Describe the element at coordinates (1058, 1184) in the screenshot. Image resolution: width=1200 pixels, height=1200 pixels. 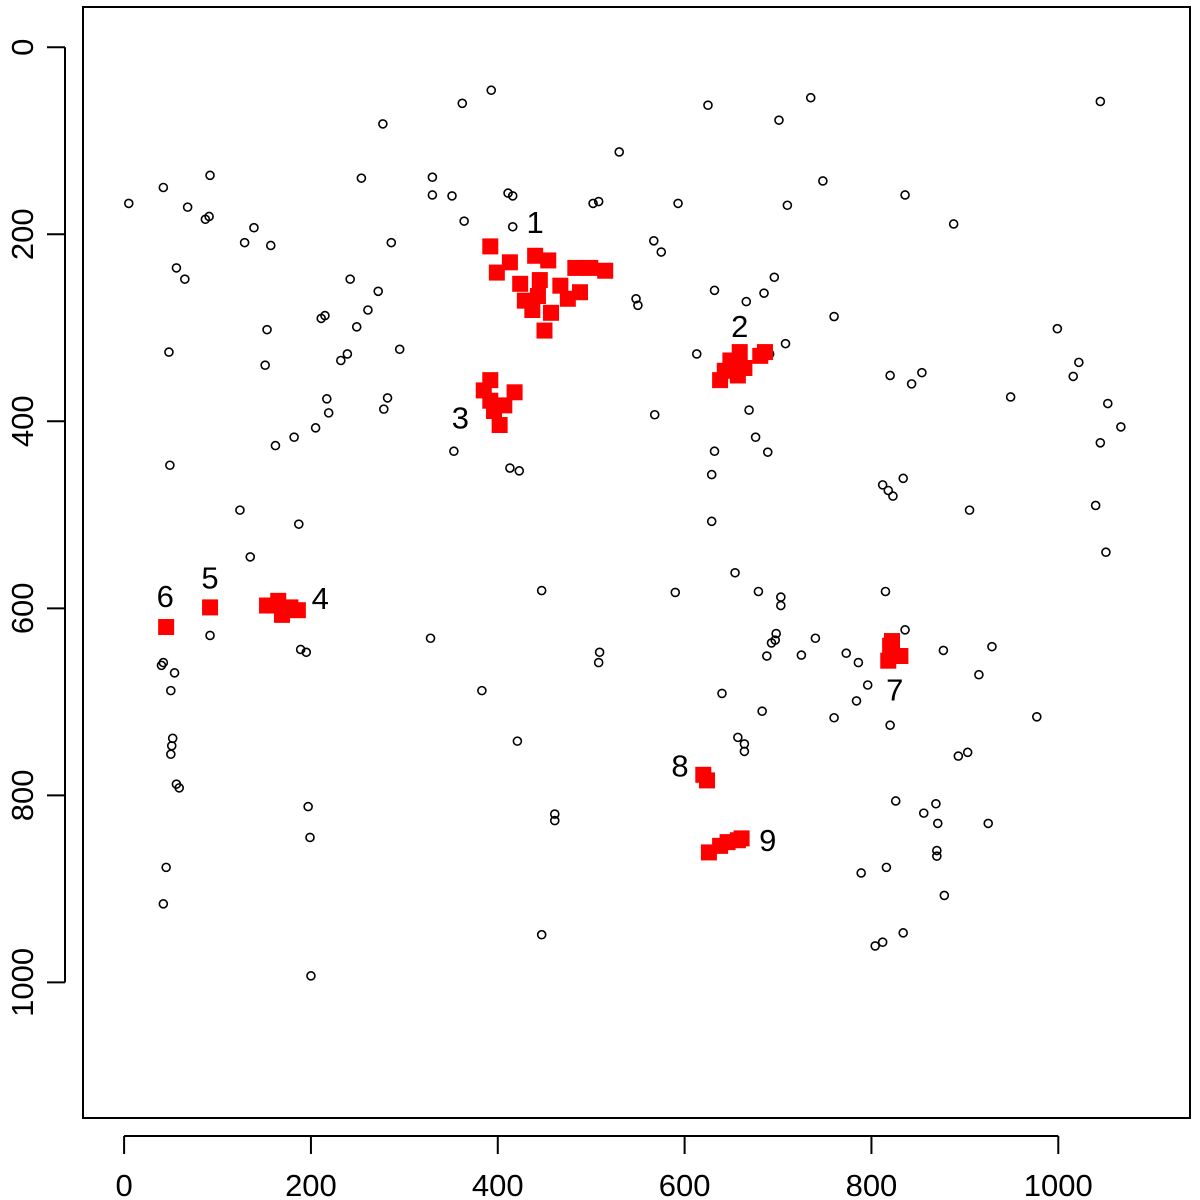
I see `x-tick-label: 1000` at that location.